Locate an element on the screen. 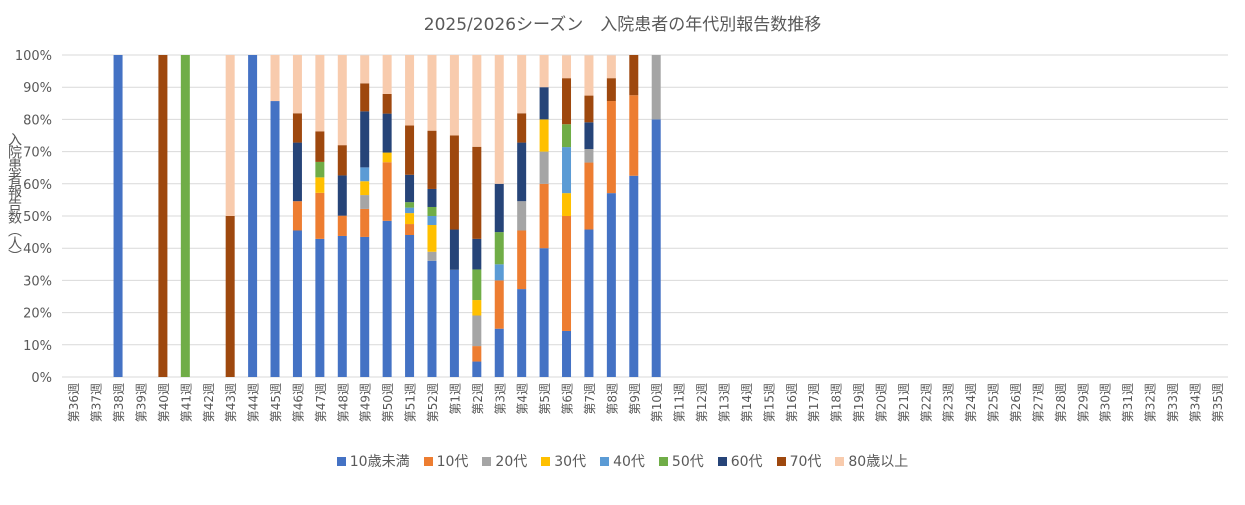 This screenshot has height=505, width=1245. chart-title: 2025/2026シーズン 入院患者の年代別報告数推移 is located at coordinates (622, 25).